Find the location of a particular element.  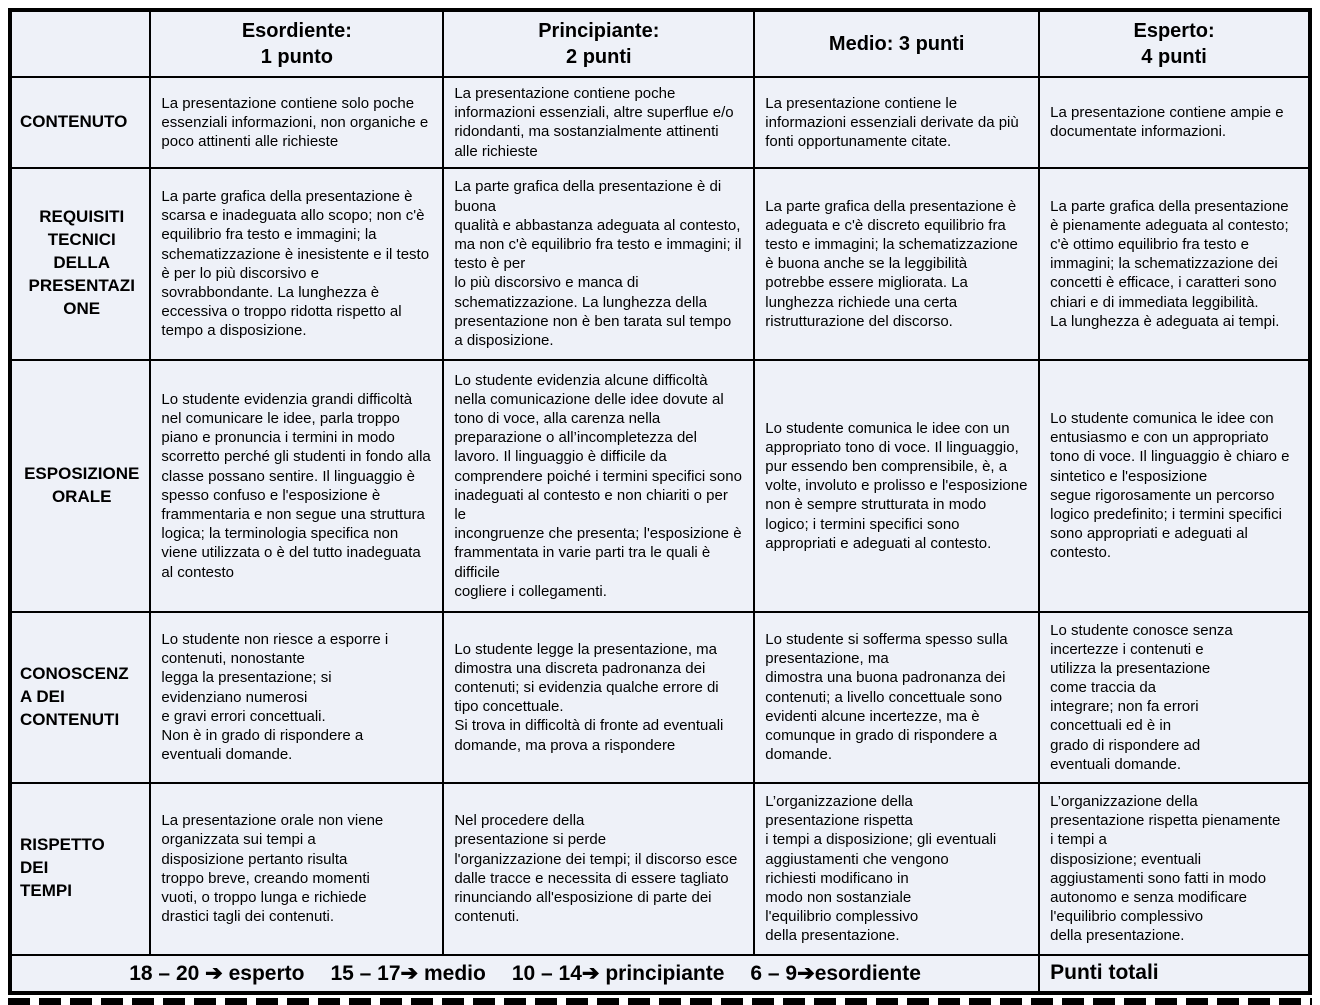

scale-label: esordiente is located at coordinates (867, 973).